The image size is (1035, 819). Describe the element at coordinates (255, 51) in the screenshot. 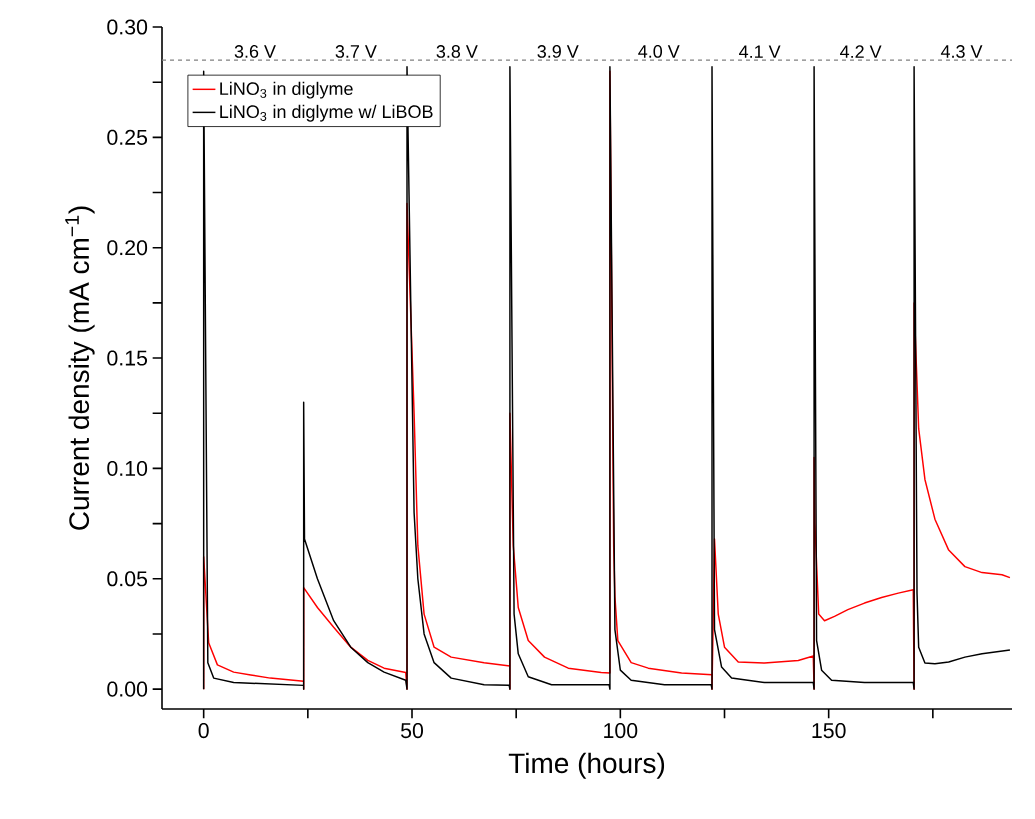

I see `annotation: 3.6 V` at that location.